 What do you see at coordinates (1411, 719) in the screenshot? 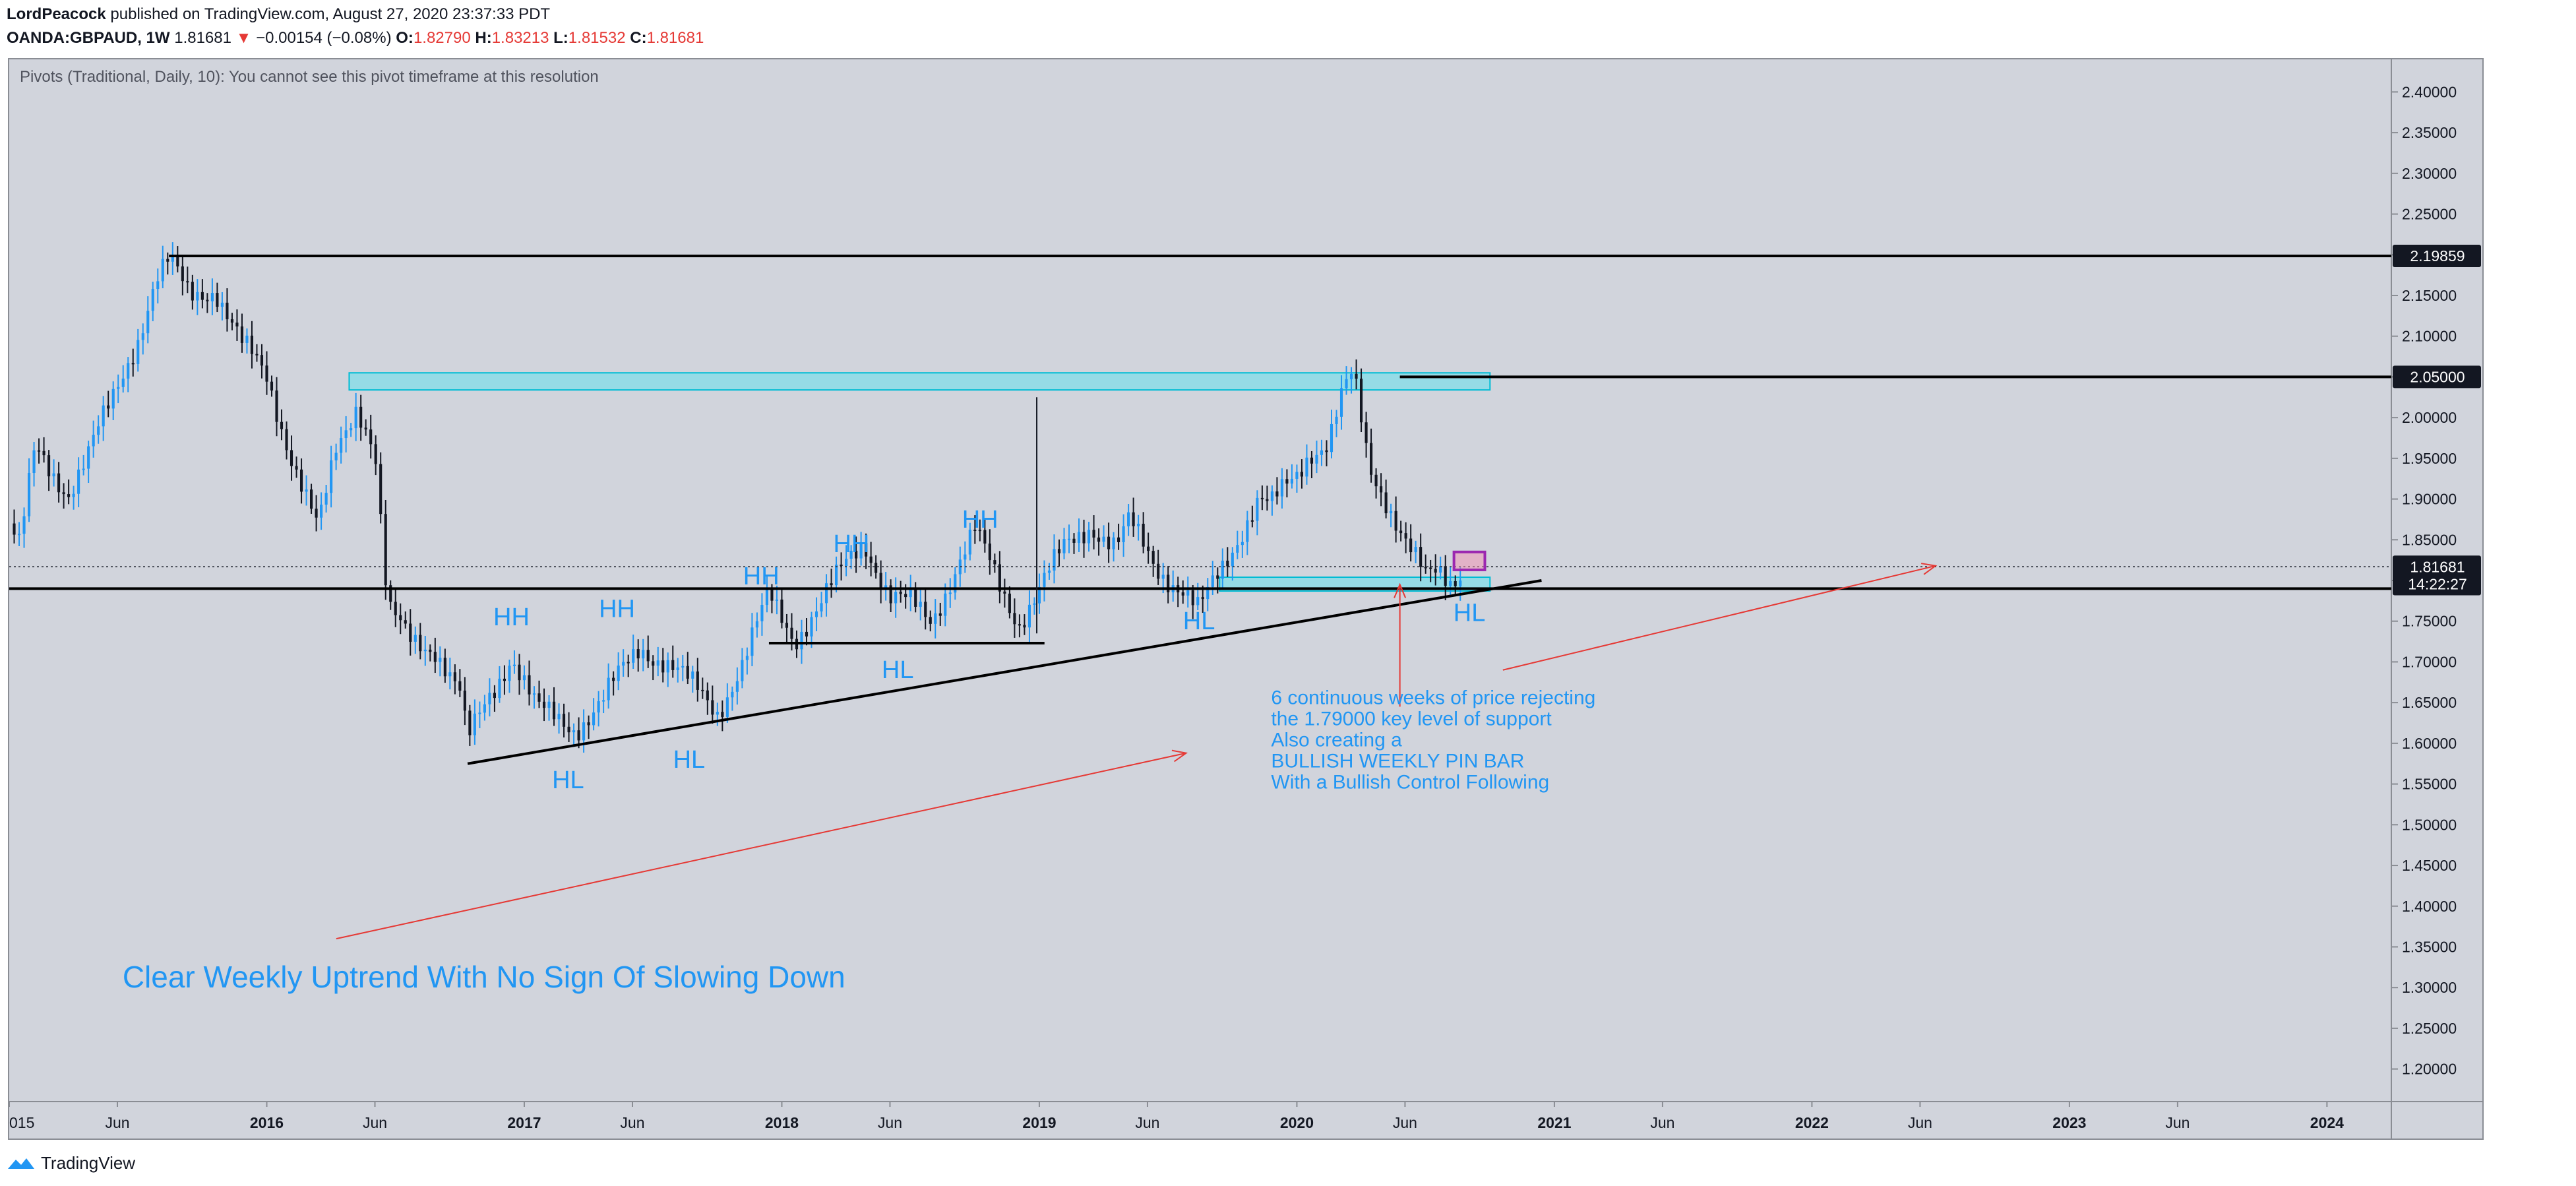
I see `note-line: the 1.79000 key level of support` at bounding box center [1411, 719].